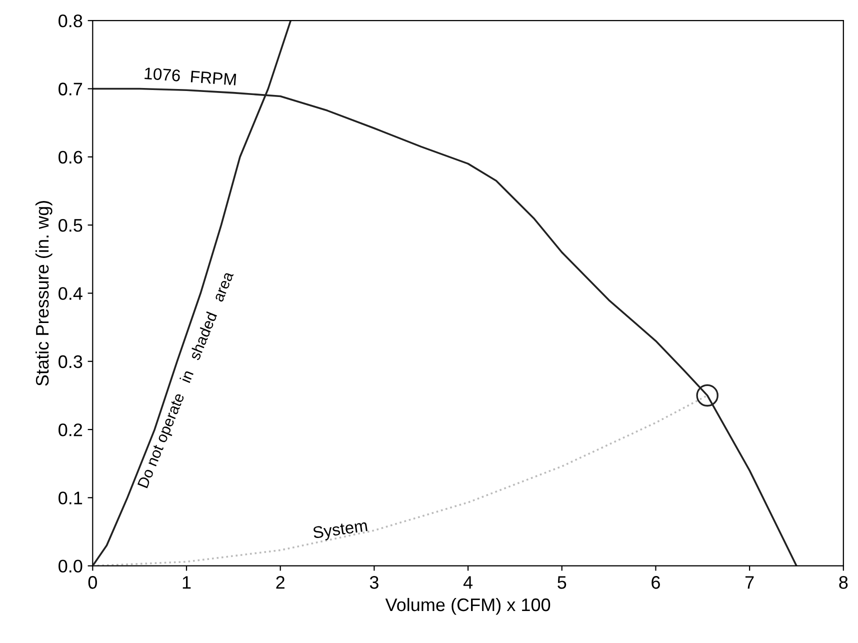 The width and height of the screenshot is (858, 643). What do you see at coordinates (92, 582) in the screenshot?
I see `x-tick-label: 0` at bounding box center [92, 582].